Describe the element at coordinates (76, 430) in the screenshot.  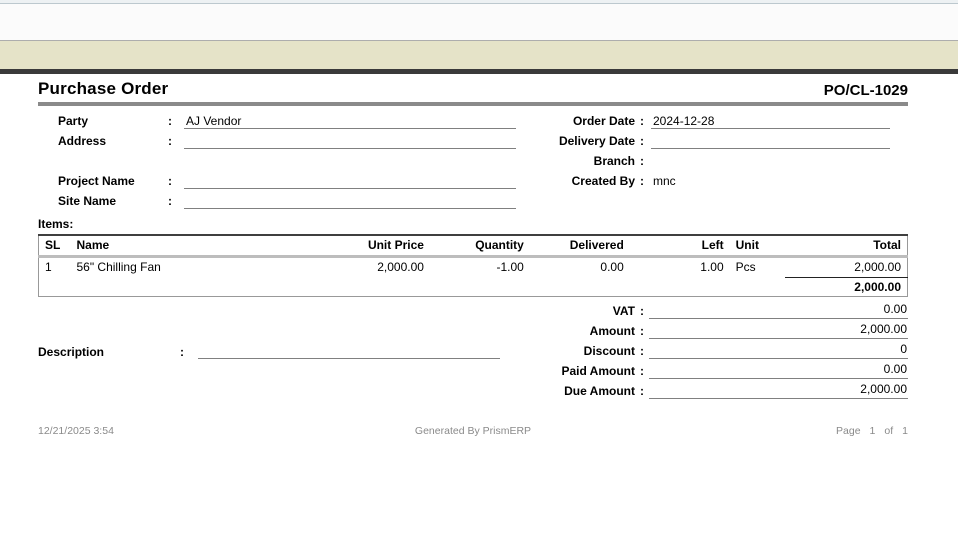
I see `footer-timestamp: 12/21/2025 3:54` at that location.